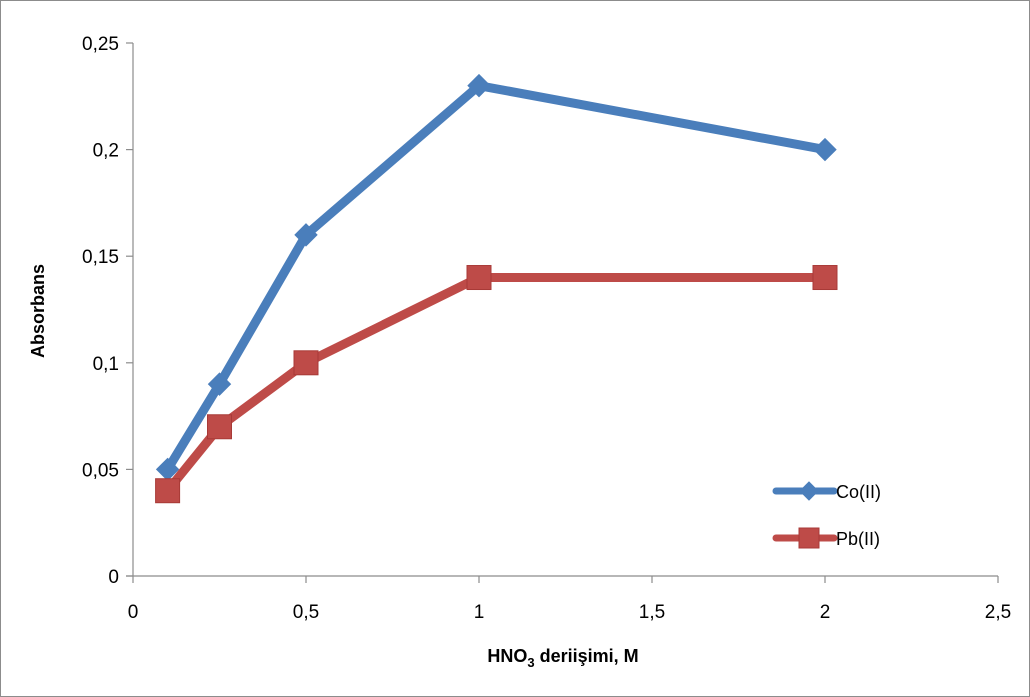 The width and height of the screenshot is (1030, 697). I want to click on x-tick-label: 1, so click(479, 612).